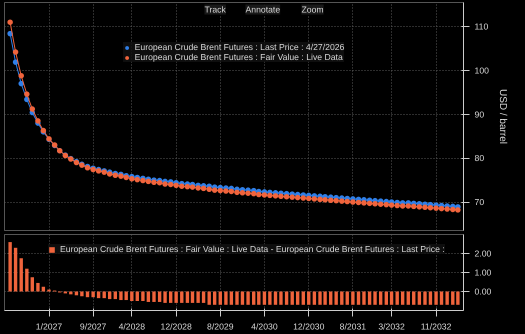  I want to click on y-tick-label: 110, so click(481, 27).